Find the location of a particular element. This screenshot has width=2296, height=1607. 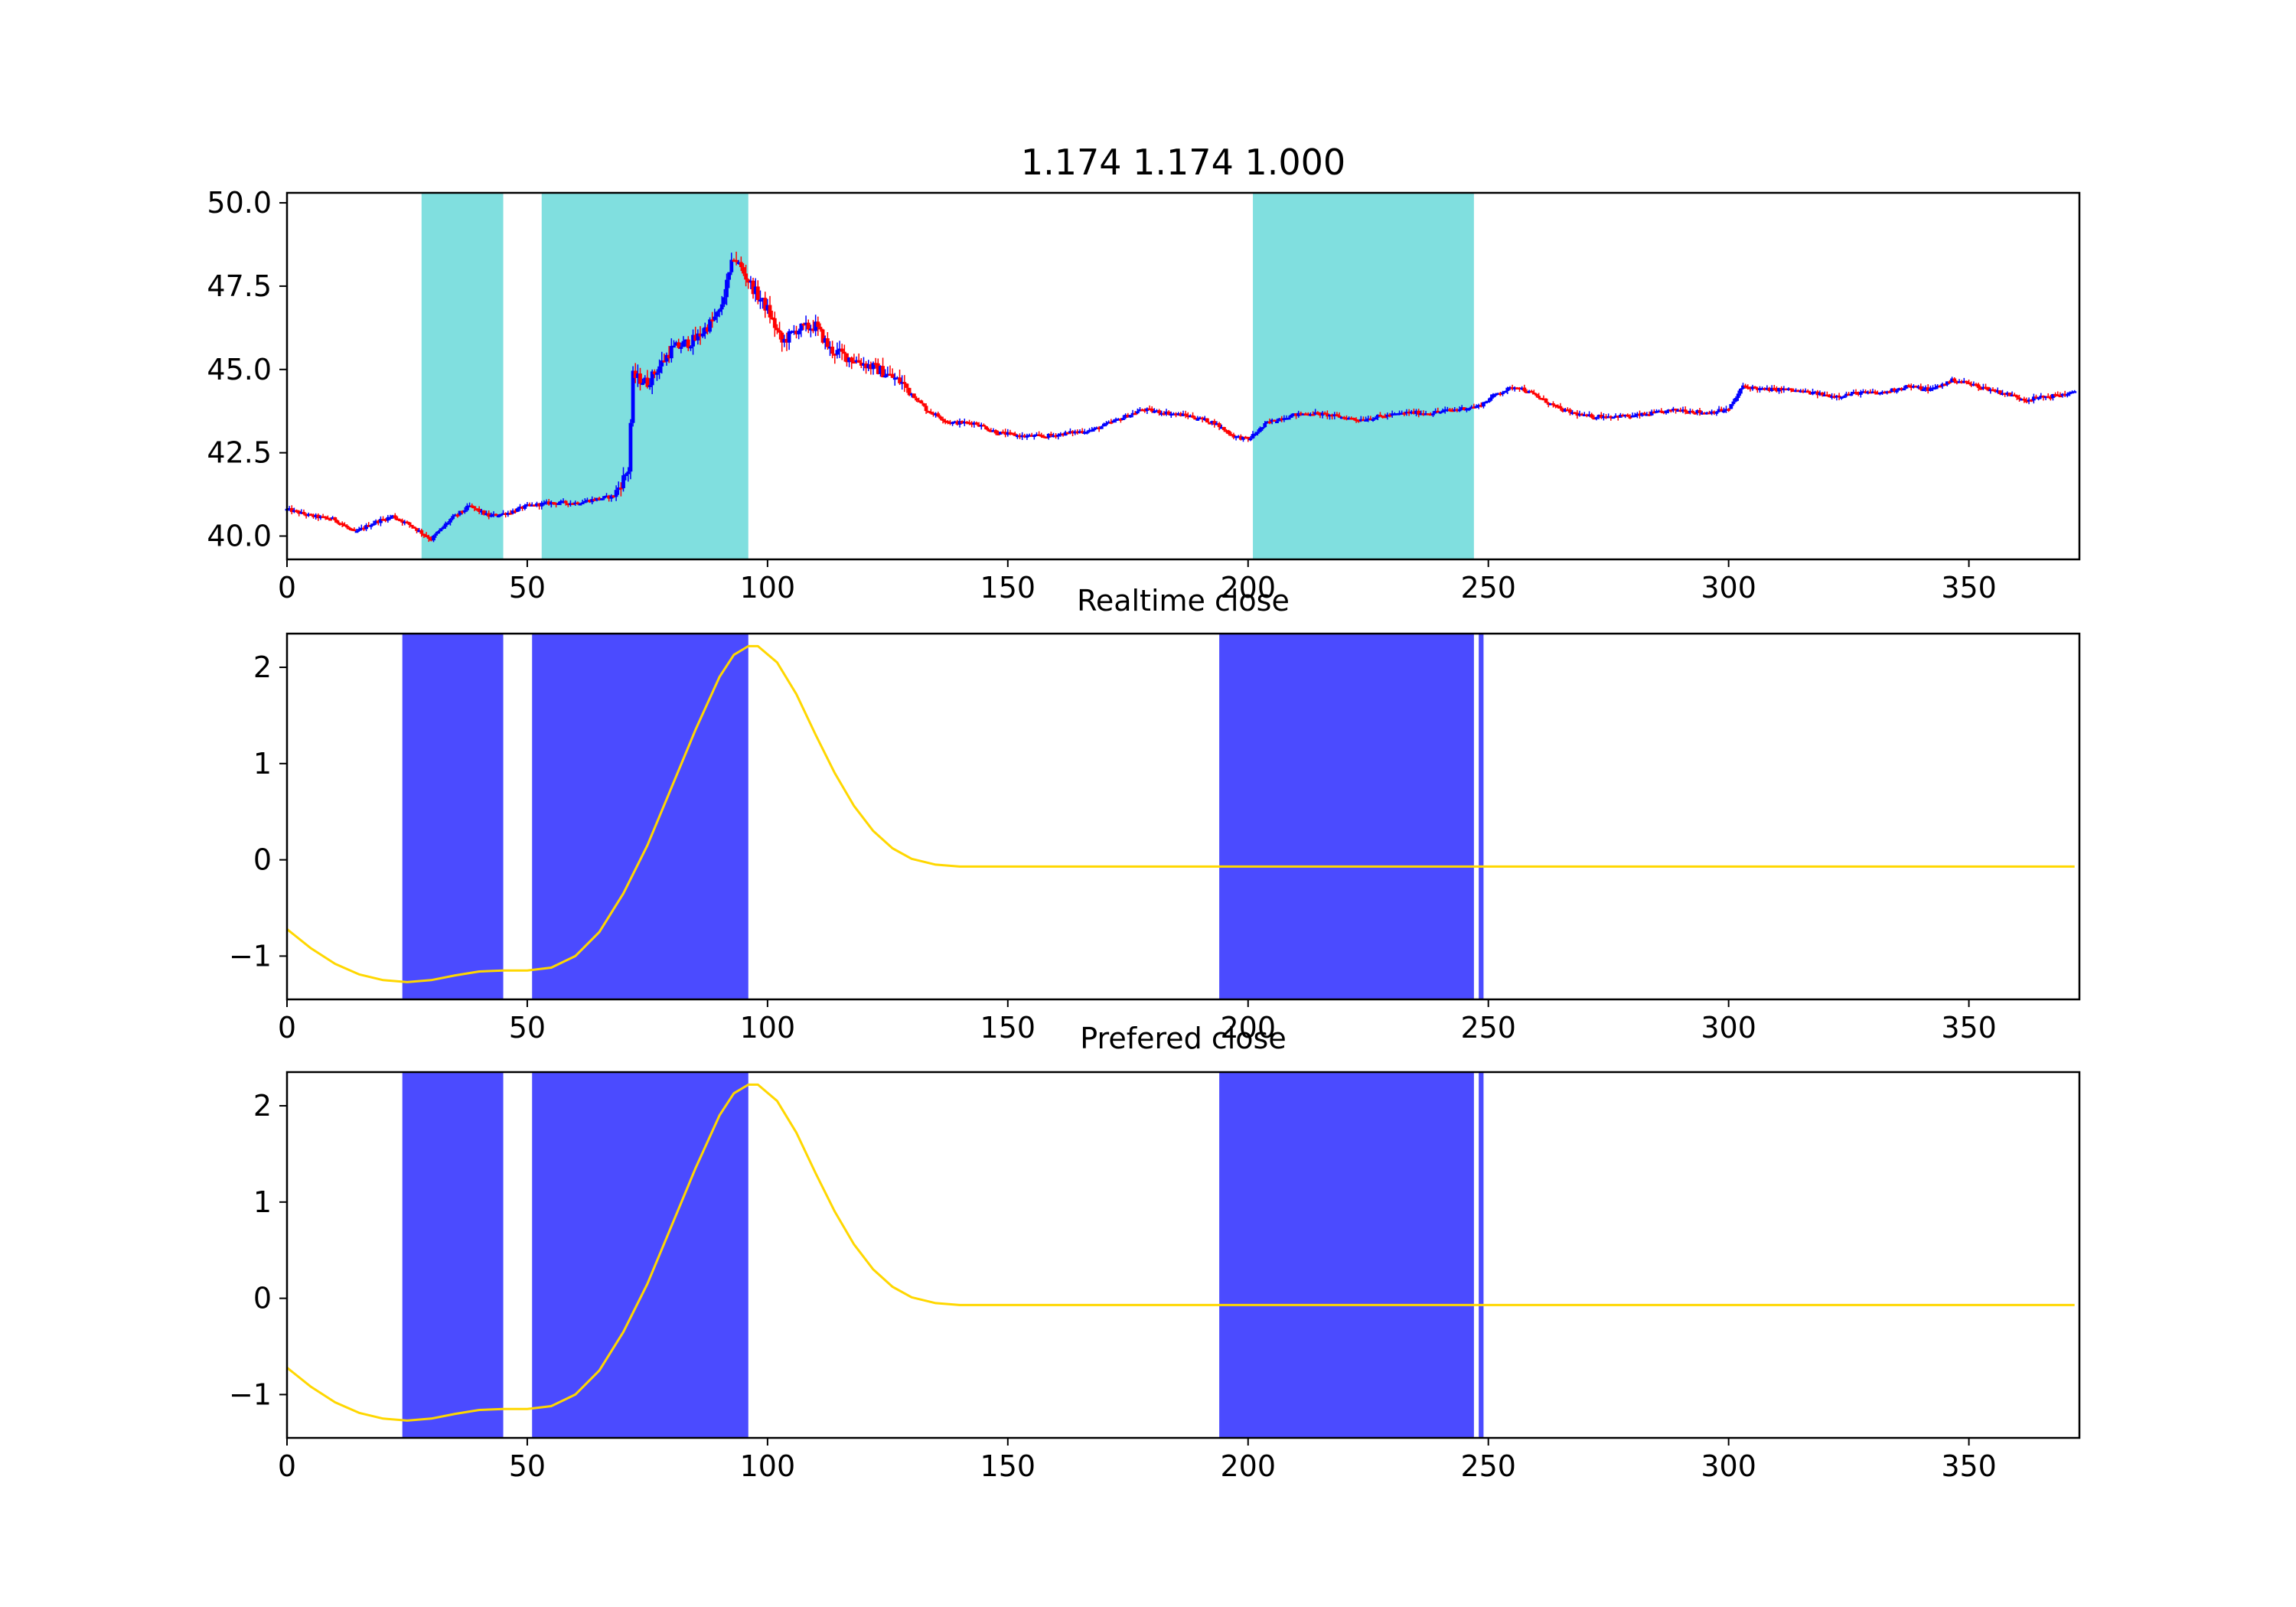

prefered-close-x-tick-label: 250 is located at coordinates (1488, 1466).